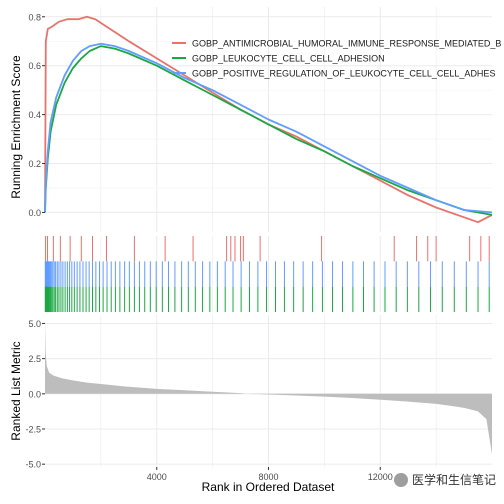 Image resolution: width=504 pixels, height=504 pixels. I want to click on x-tick-label: 8000, so click(268, 477).